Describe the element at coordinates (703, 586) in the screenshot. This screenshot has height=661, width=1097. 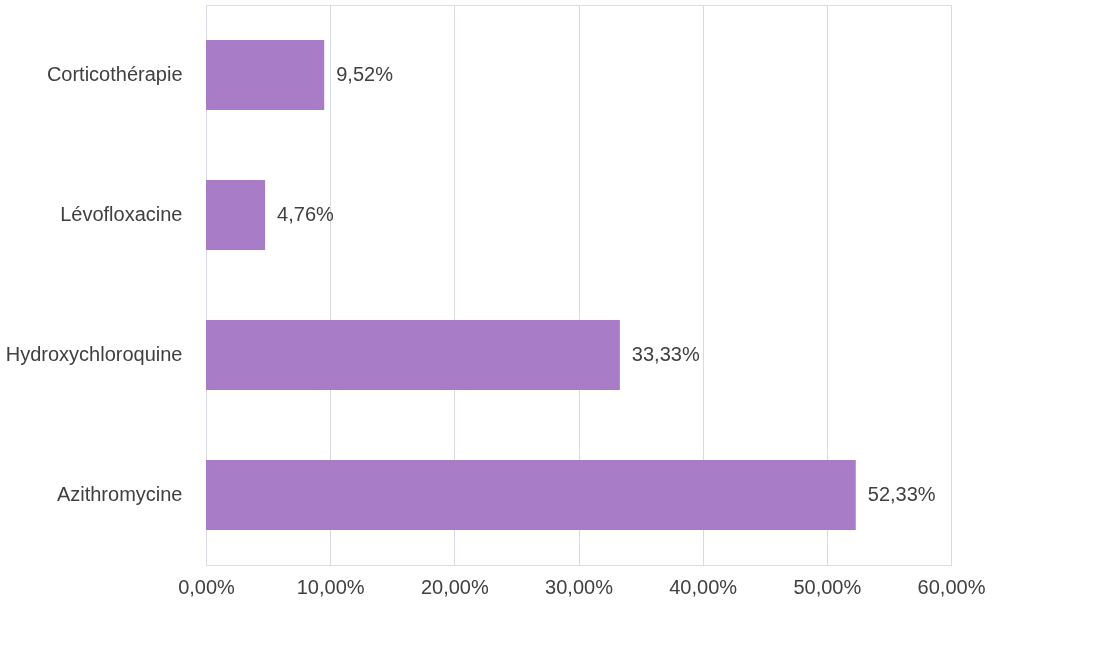
I see `x-tick-label: 40,00%` at that location.